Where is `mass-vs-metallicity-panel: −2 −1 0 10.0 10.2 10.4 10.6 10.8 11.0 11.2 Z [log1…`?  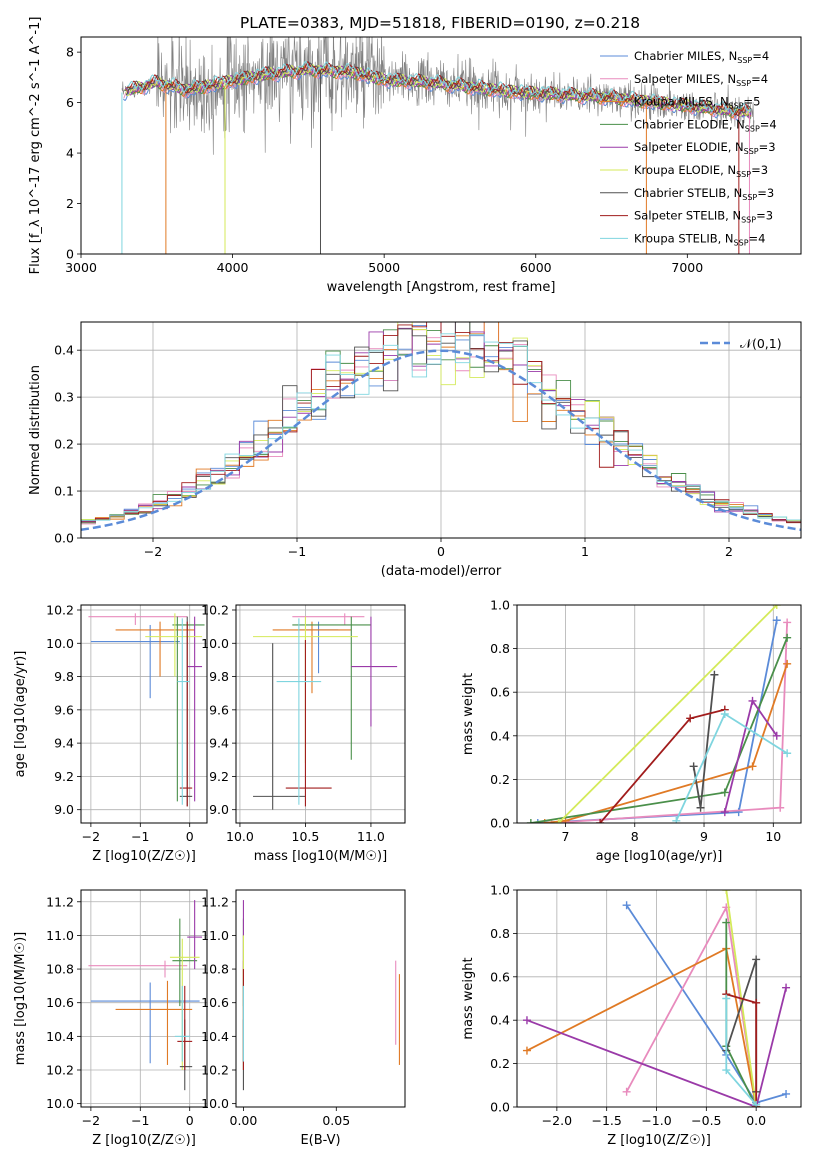 mass-vs-metallicity-panel: −2 −1 0 10.0 10.2 10.4 10.6 10.8 11.0 11.2 Z [log1… is located at coordinates (110, 1018).